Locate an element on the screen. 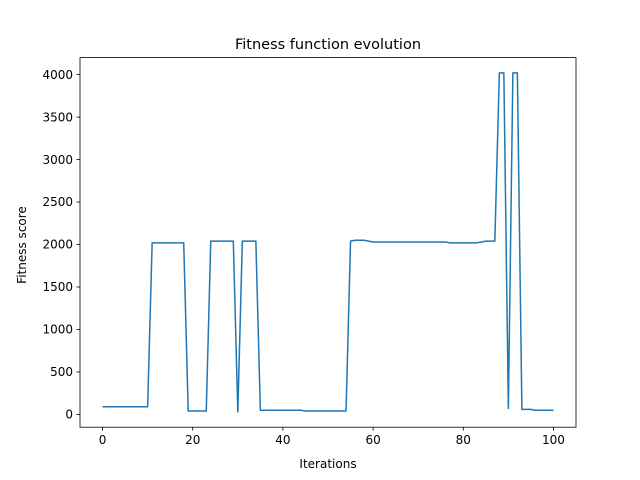 Image resolution: width=640 pixels, height=480 pixels. x-tick-label: 100 is located at coordinates (553, 440).